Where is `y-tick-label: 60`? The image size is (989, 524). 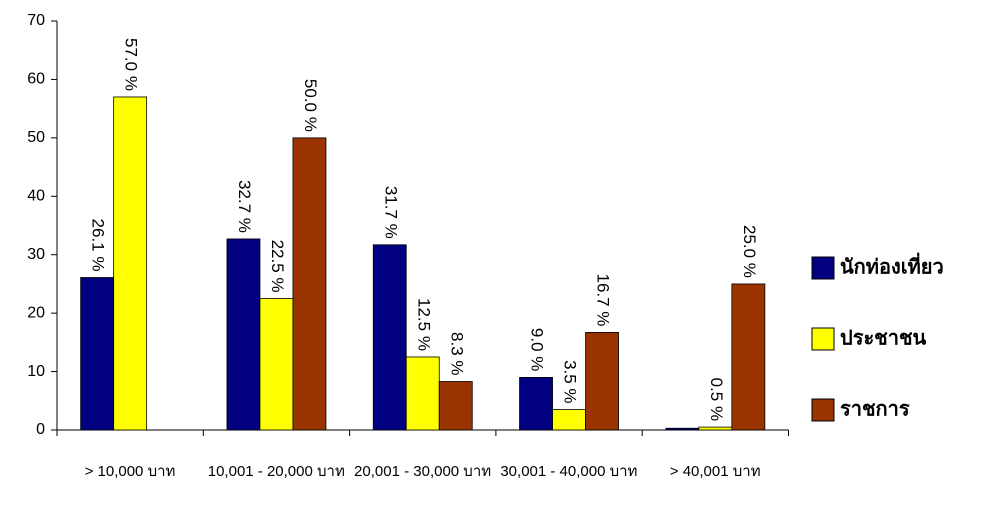
y-tick-label: 60 is located at coordinates (36, 79).